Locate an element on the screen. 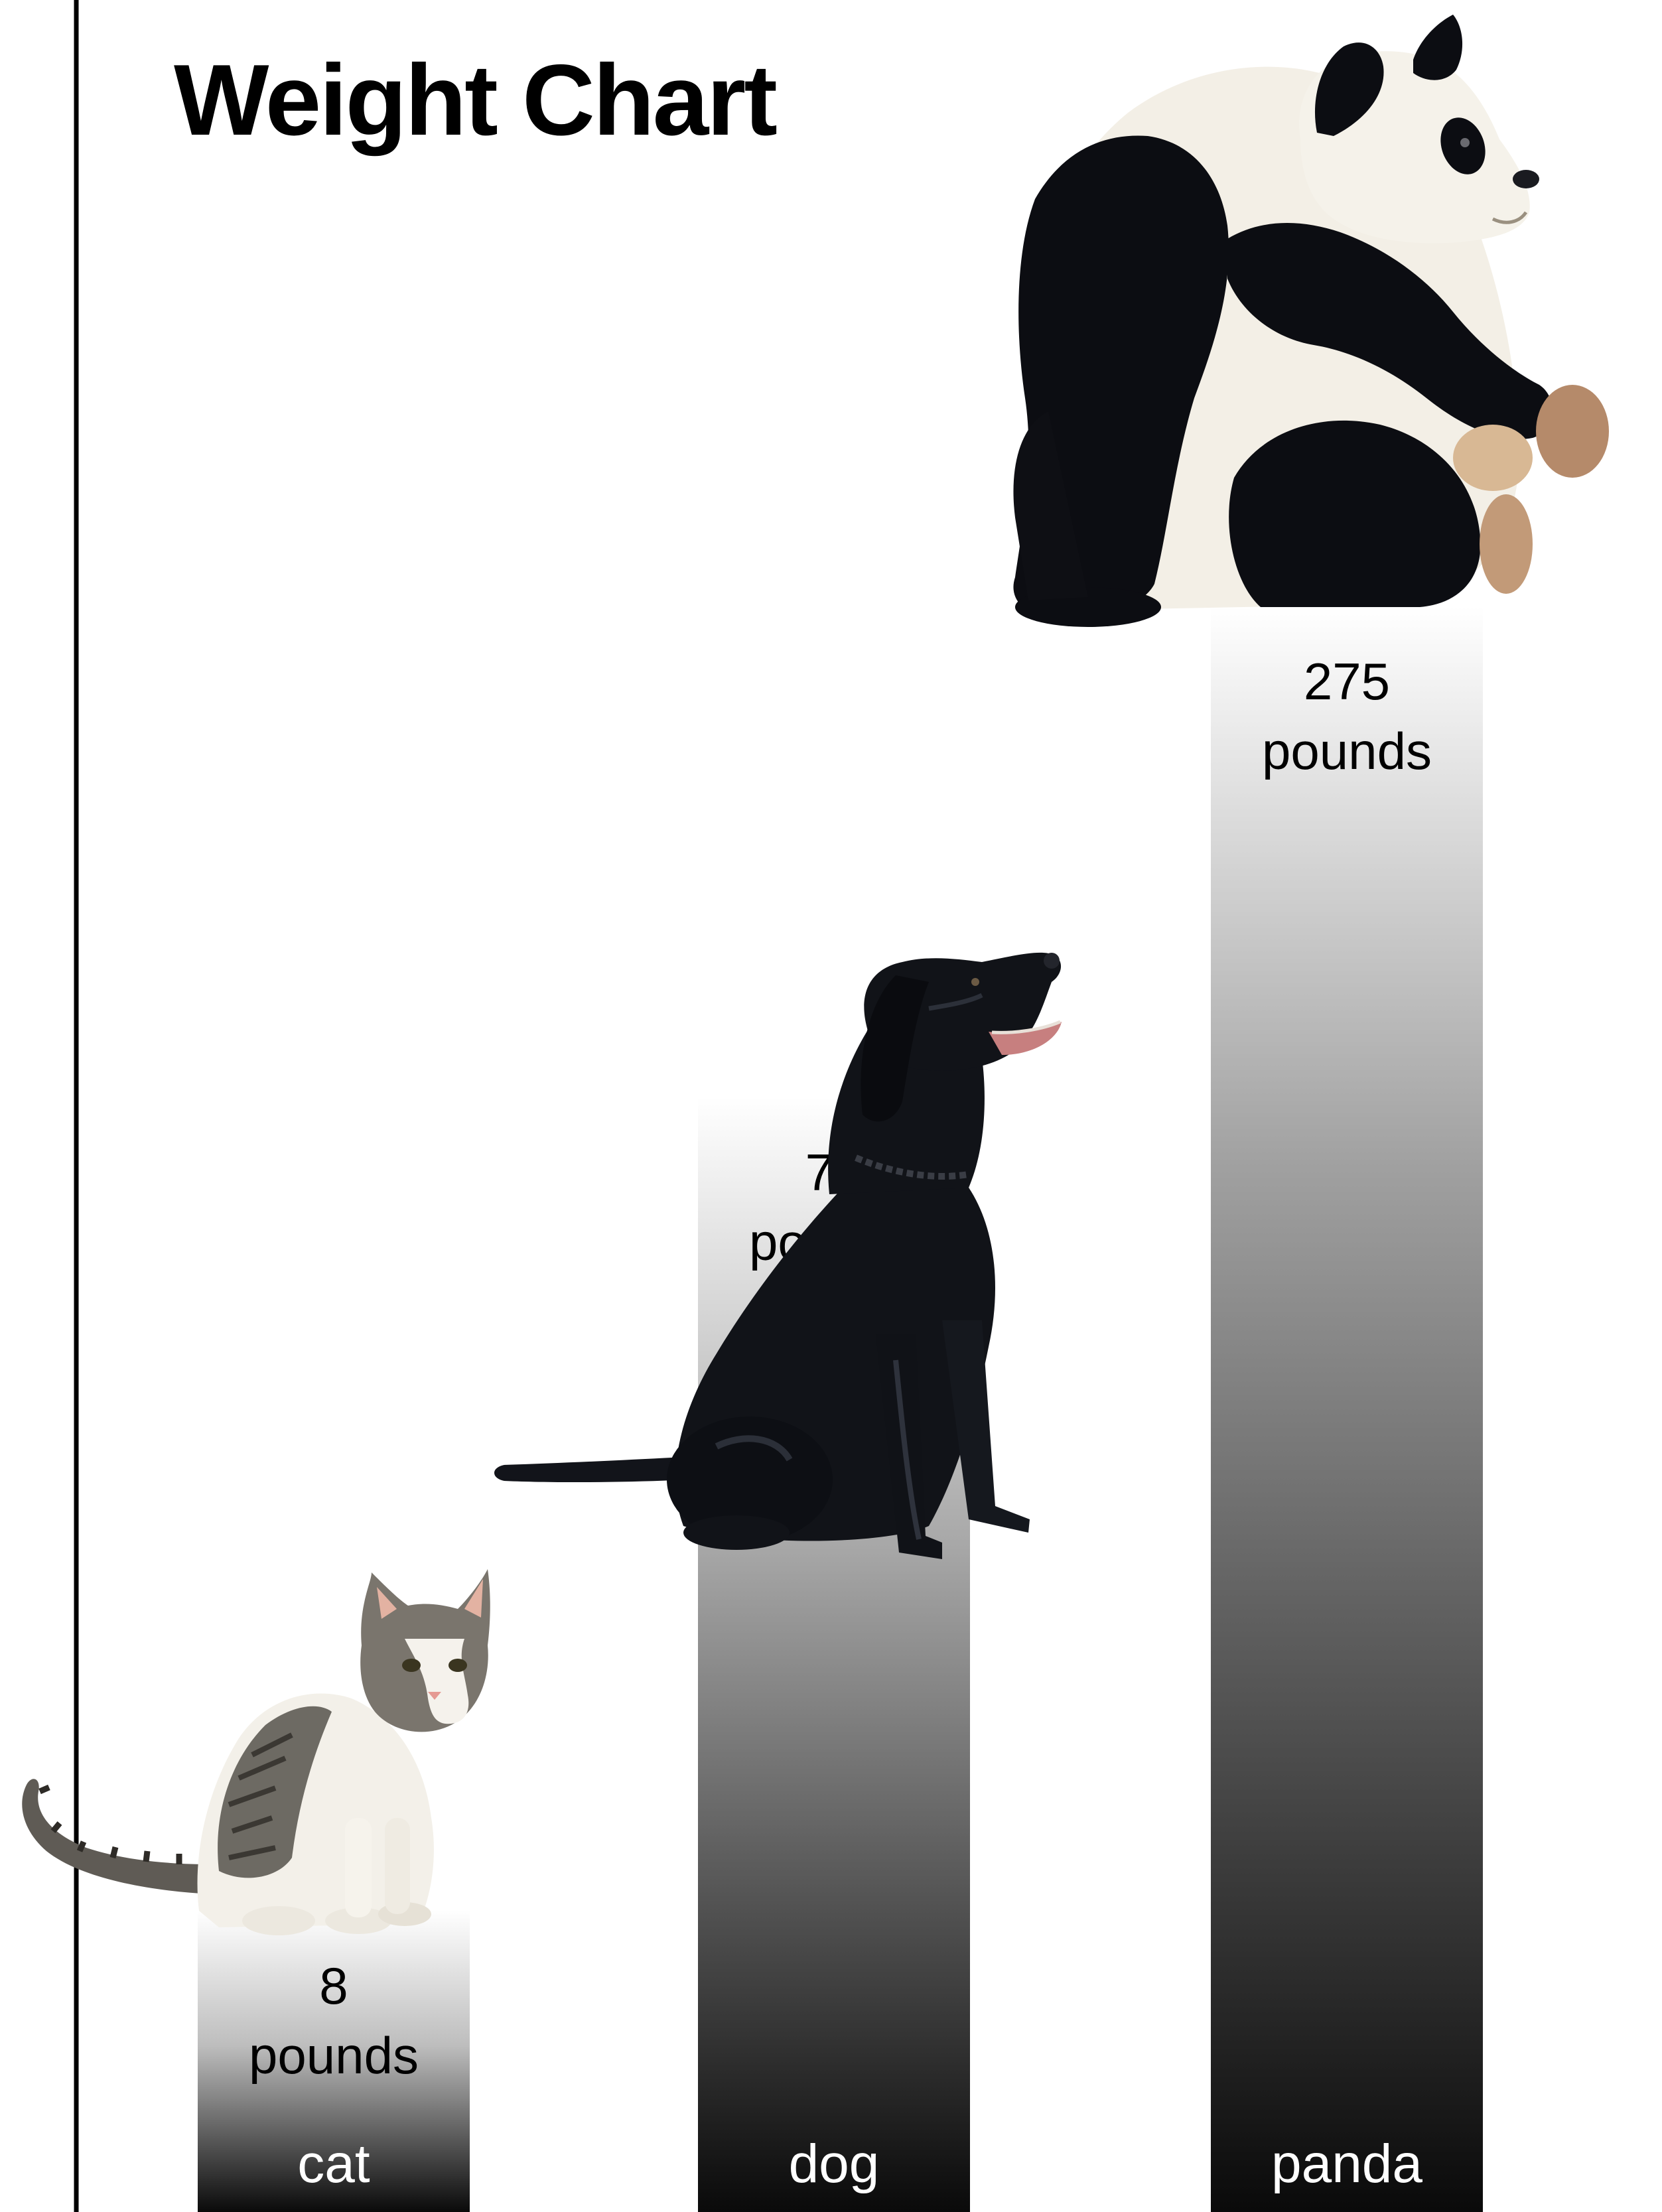  bar-panda is located at coordinates (1347, 1409).